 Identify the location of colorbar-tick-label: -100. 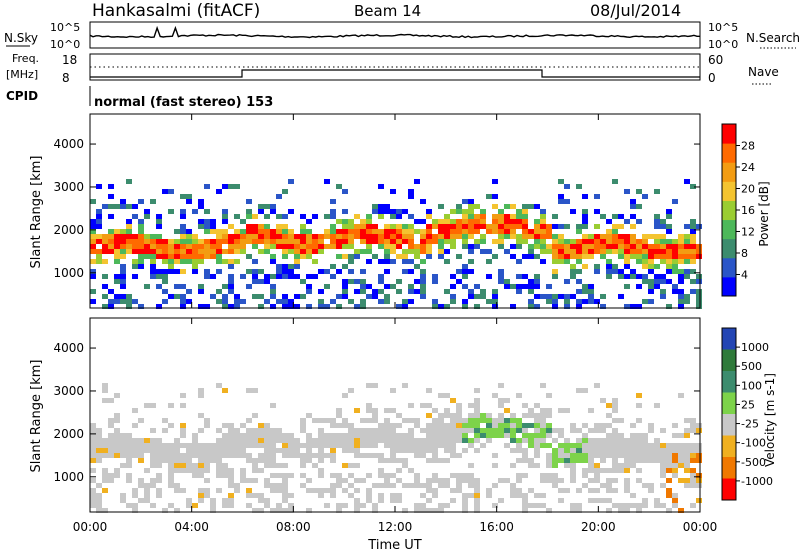
(753, 443).